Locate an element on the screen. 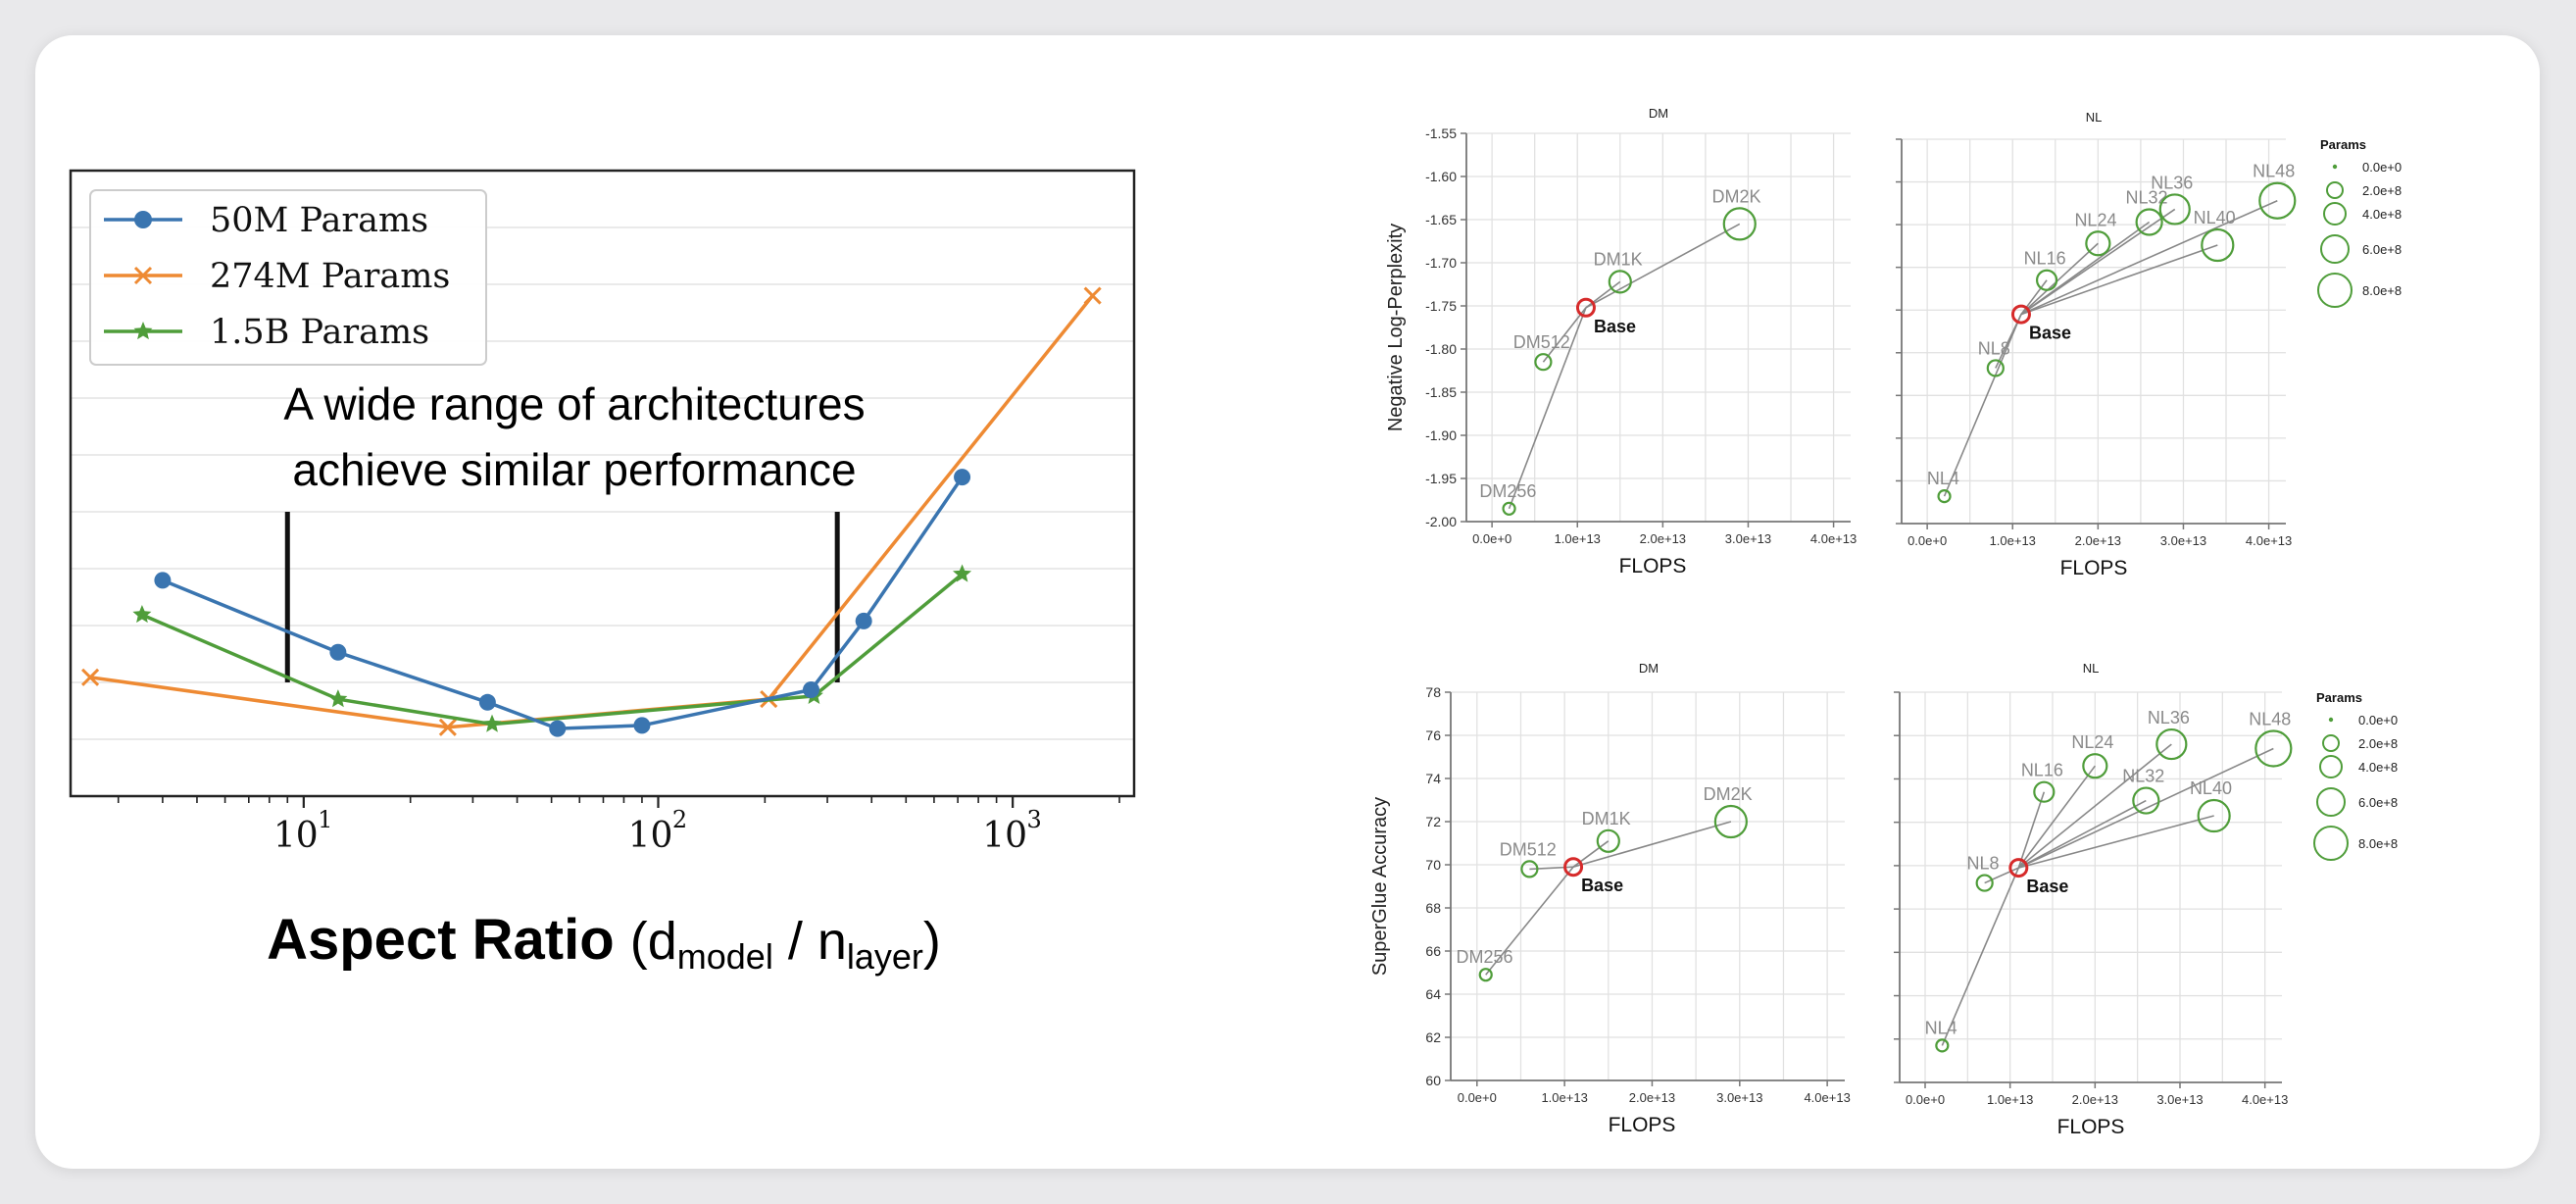  annotation-text: A wide range of architectures is located at coordinates (574, 403).